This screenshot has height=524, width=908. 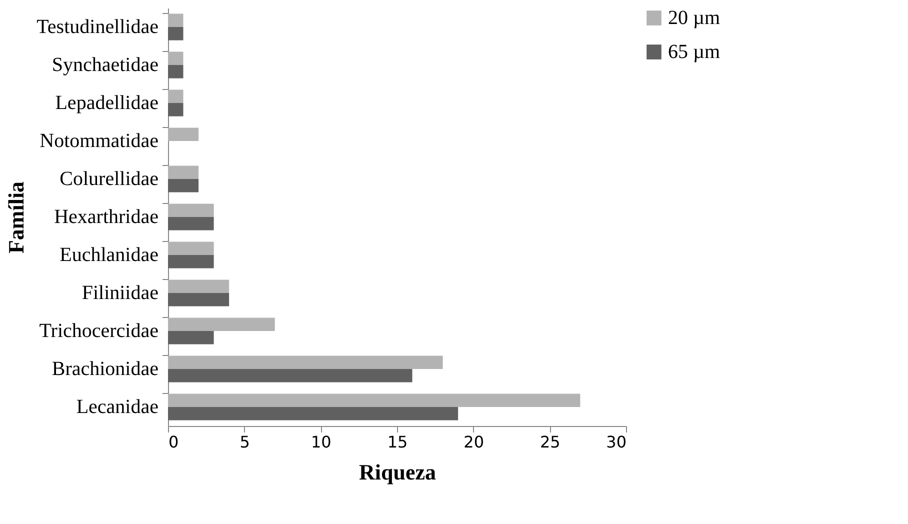 What do you see at coordinates (474, 442) in the screenshot?
I see `x-tick-label: 20` at bounding box center [474, 442].